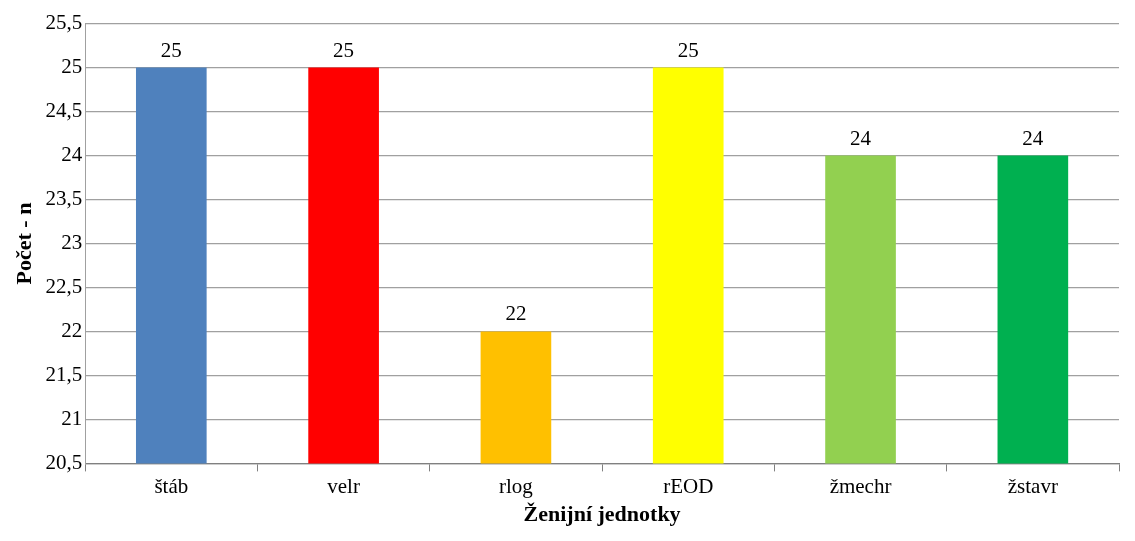  What do you see at coordinates (64, 110) in the screenshot?
I see `y-tick-label: 24,5` at bounding box center [64, 110].